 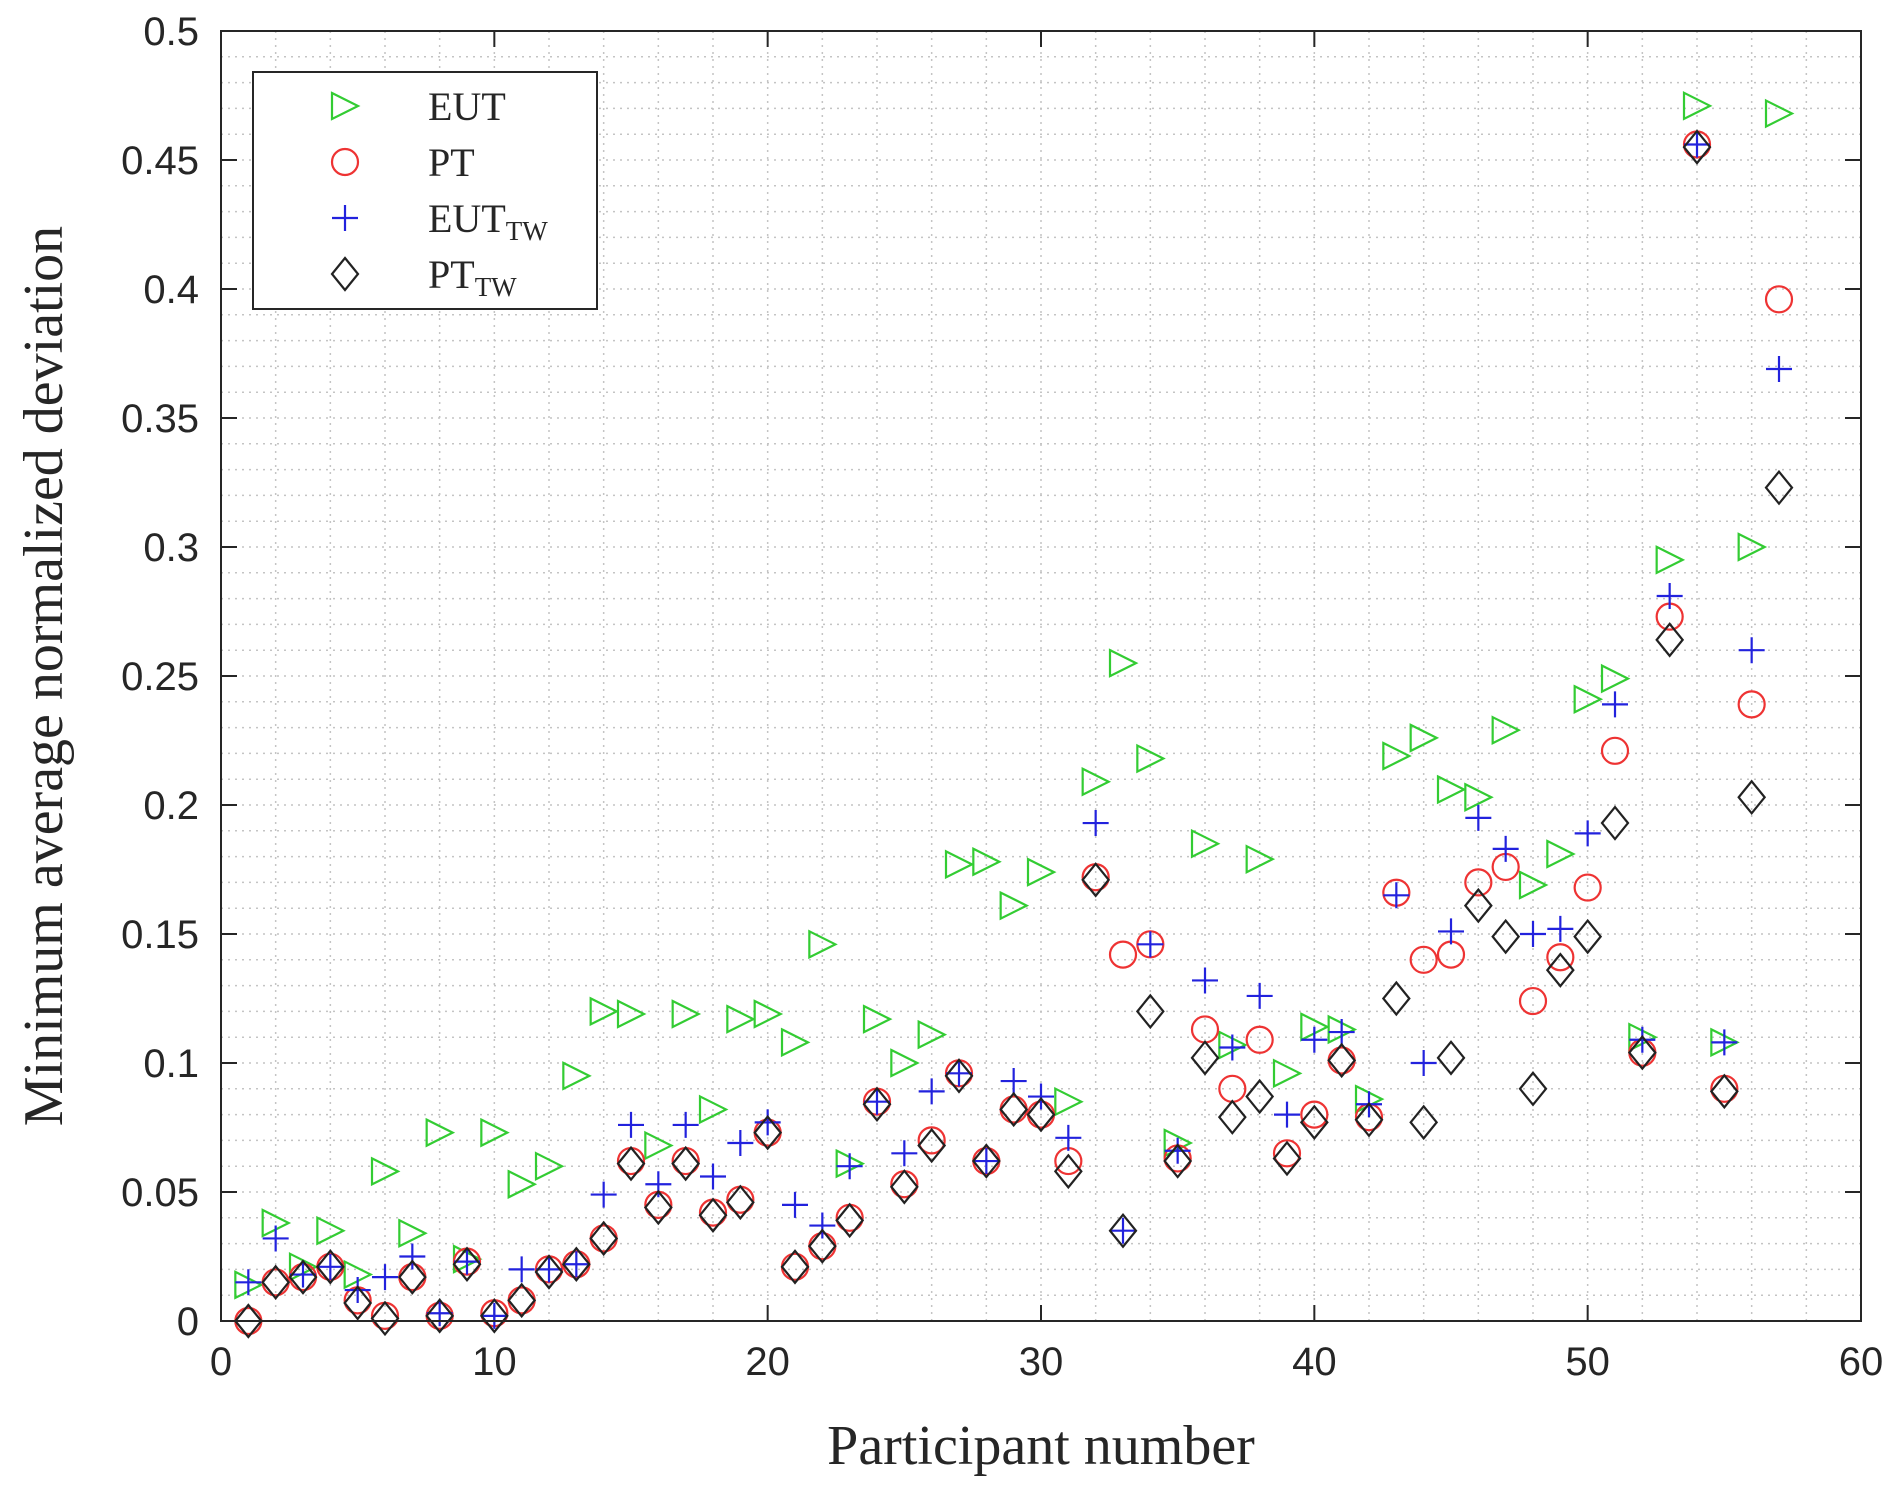 I want to click on y-tick-label: 0.1, so click(x=171, y=1064).